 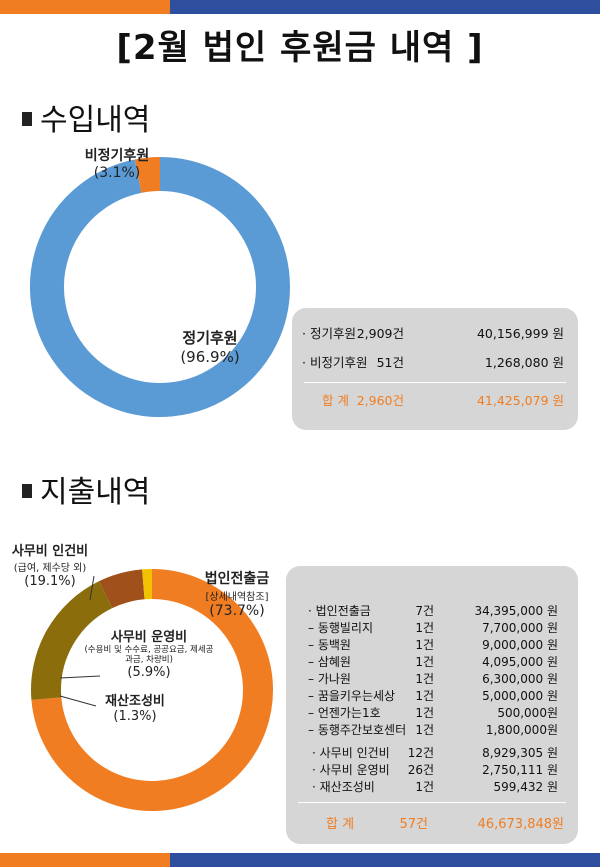 What do you see at coordinates (50, 566) in the screenshot?
I see `expense-label-personnel: 사무비 인건비 (급여, 제수당 외) (19.1%)` at bounding box center [50, 566].